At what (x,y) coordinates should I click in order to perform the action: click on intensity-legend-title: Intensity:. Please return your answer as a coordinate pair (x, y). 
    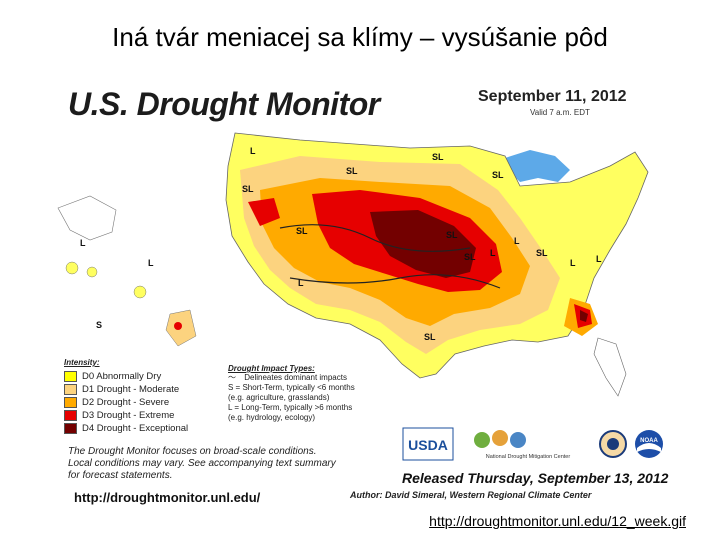
    Looking at the image, I should click on (82, 362).